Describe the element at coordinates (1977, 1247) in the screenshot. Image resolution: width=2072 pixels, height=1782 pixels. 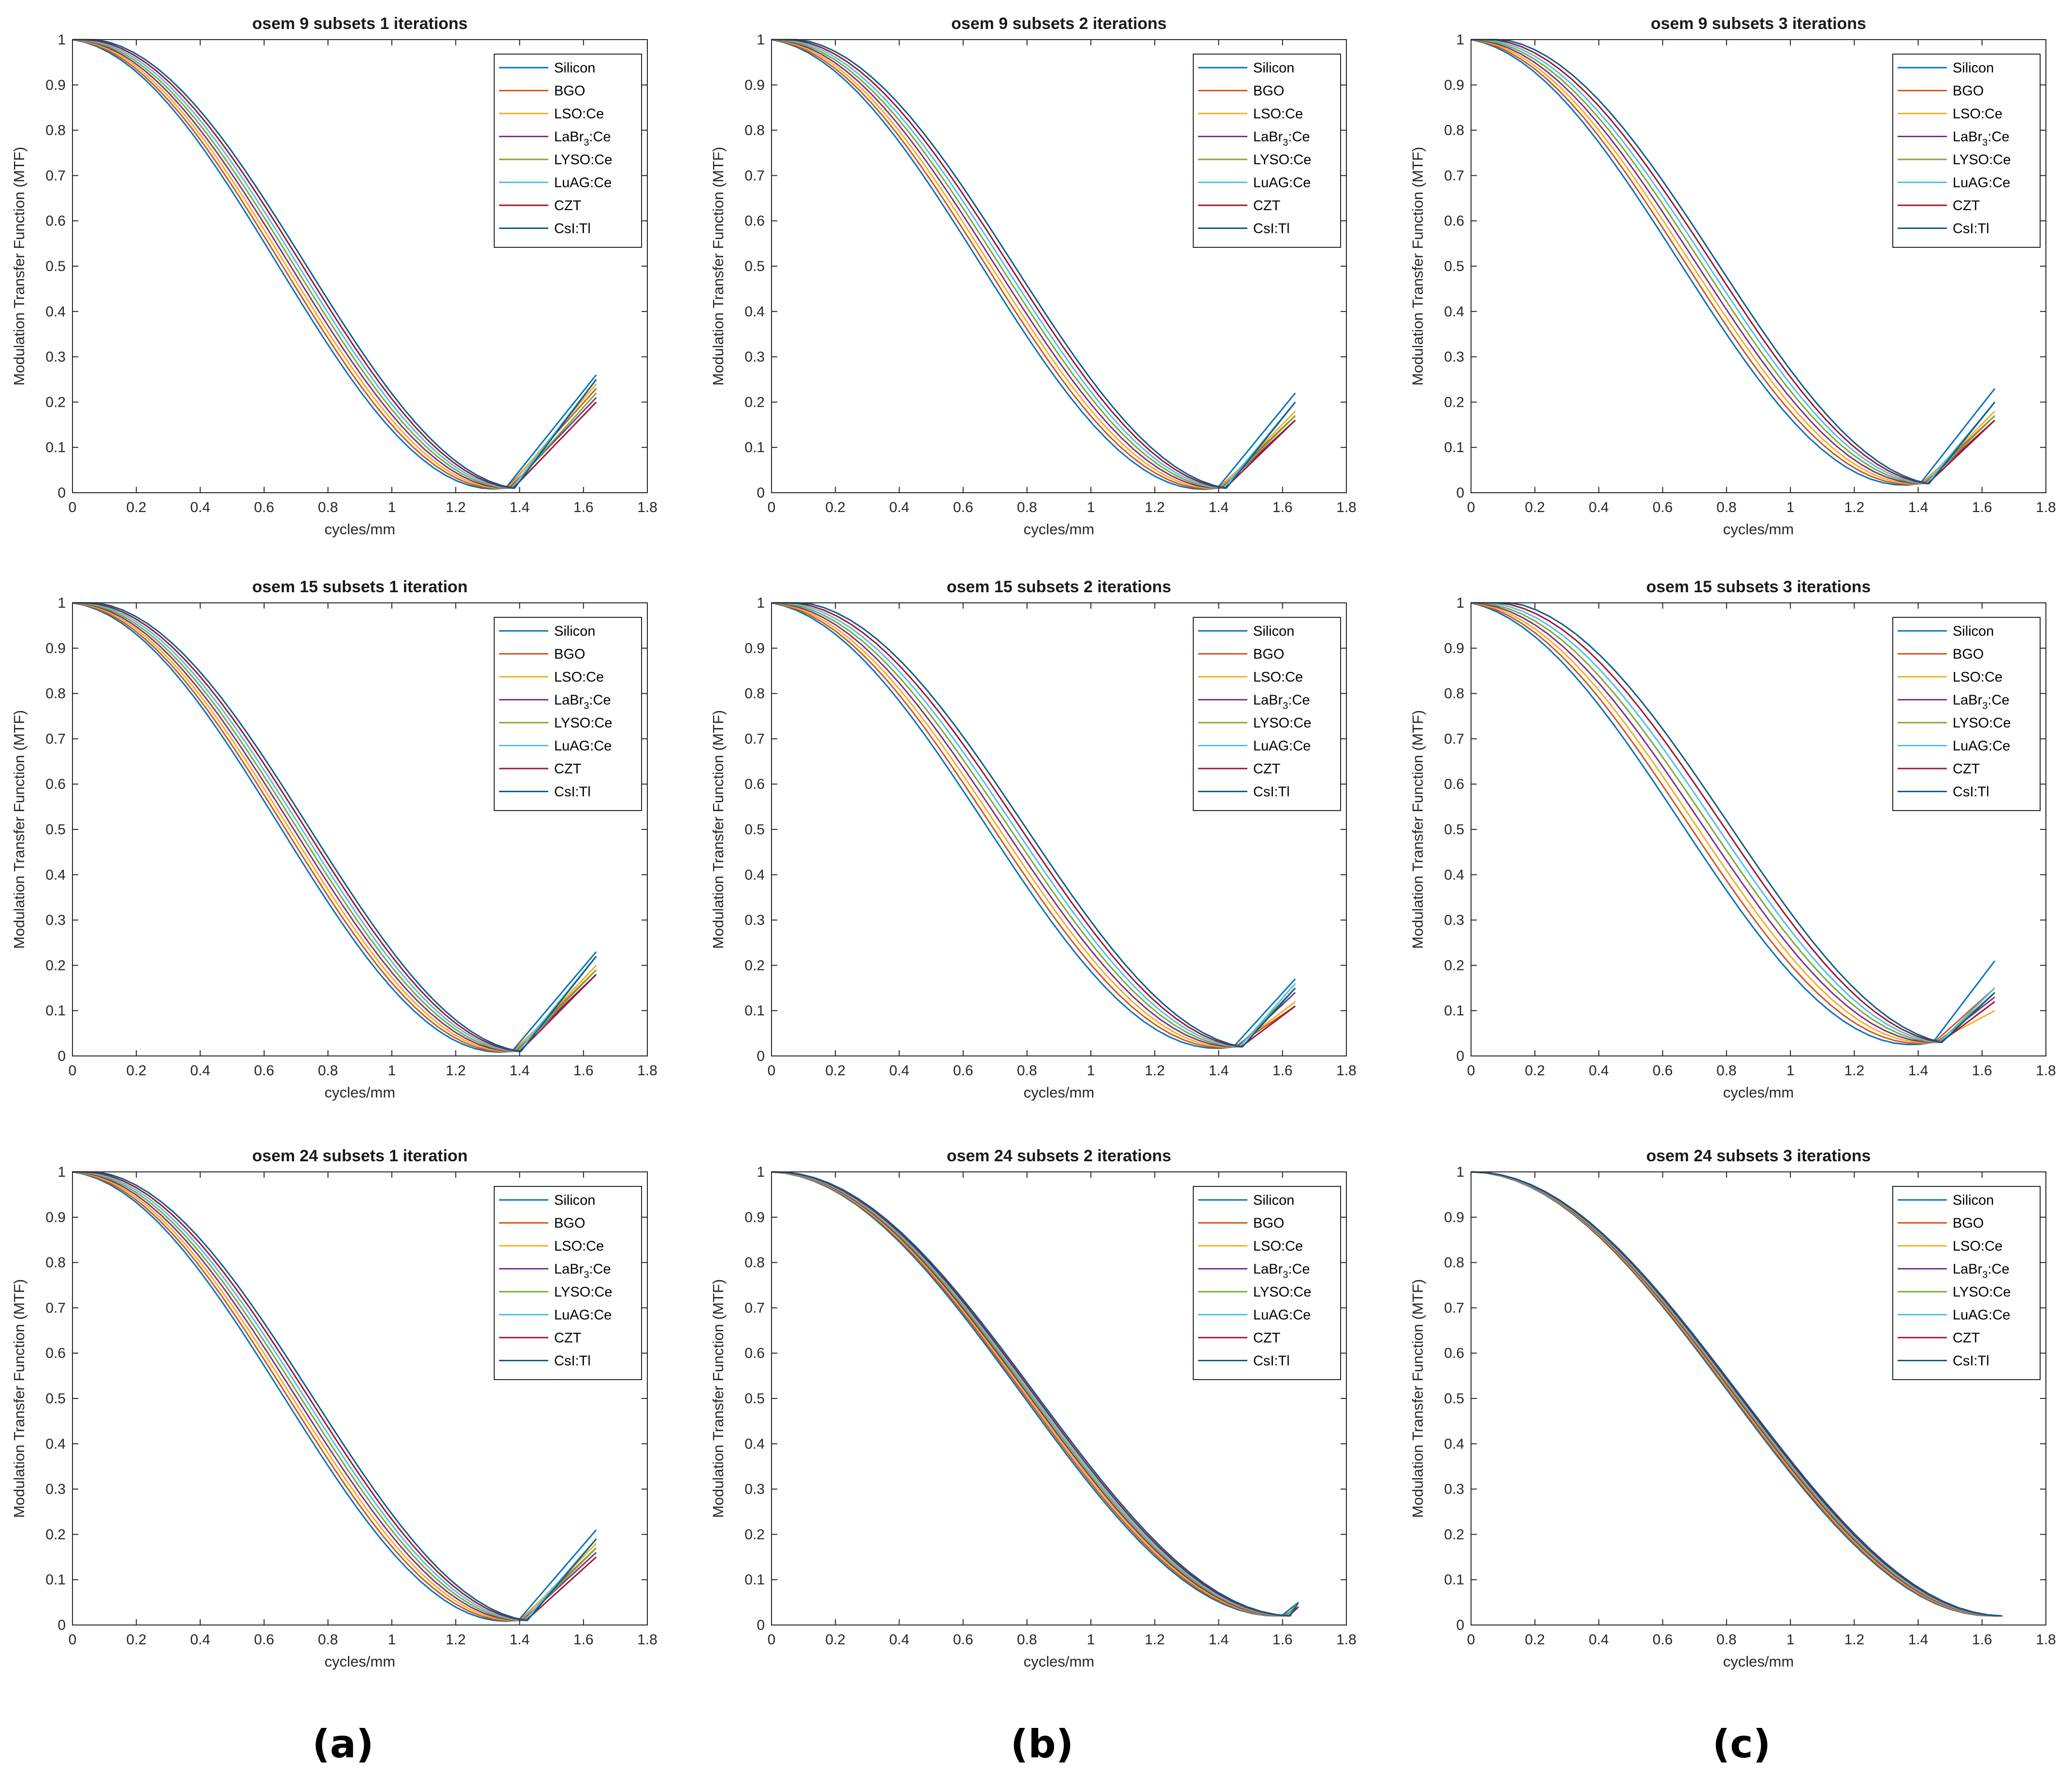
I see `legend-entry: LSO:Ce` at that location.